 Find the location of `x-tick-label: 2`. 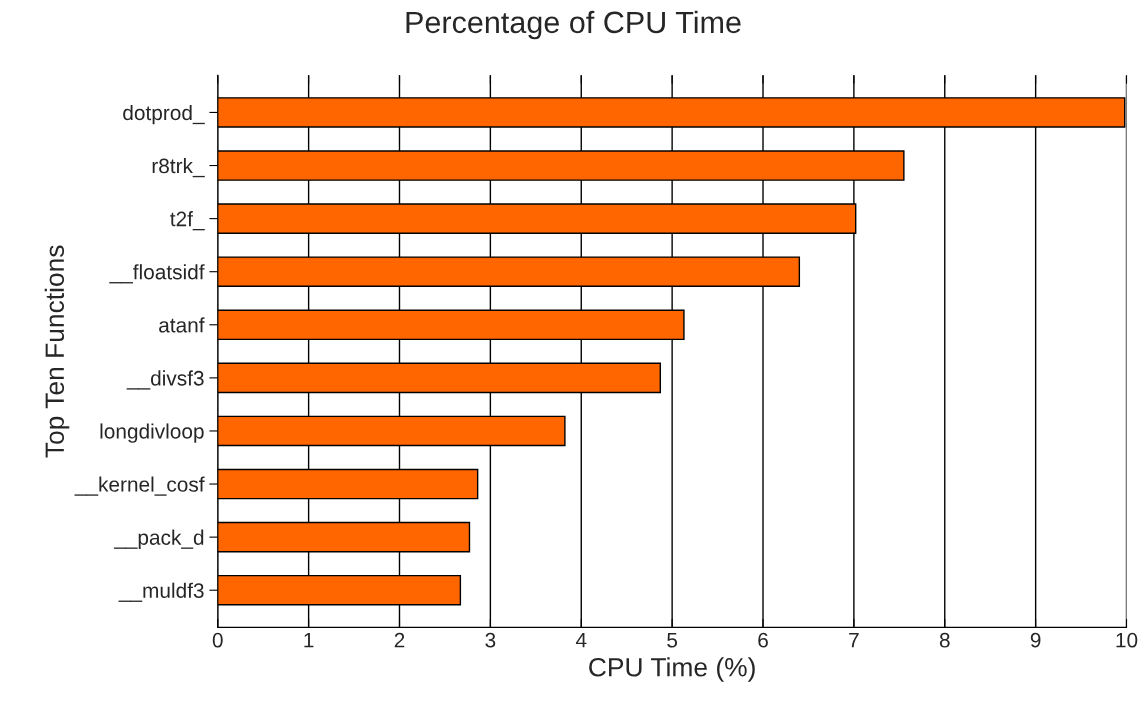

x-tick-label: 2 is located at coordinates (399, 640).